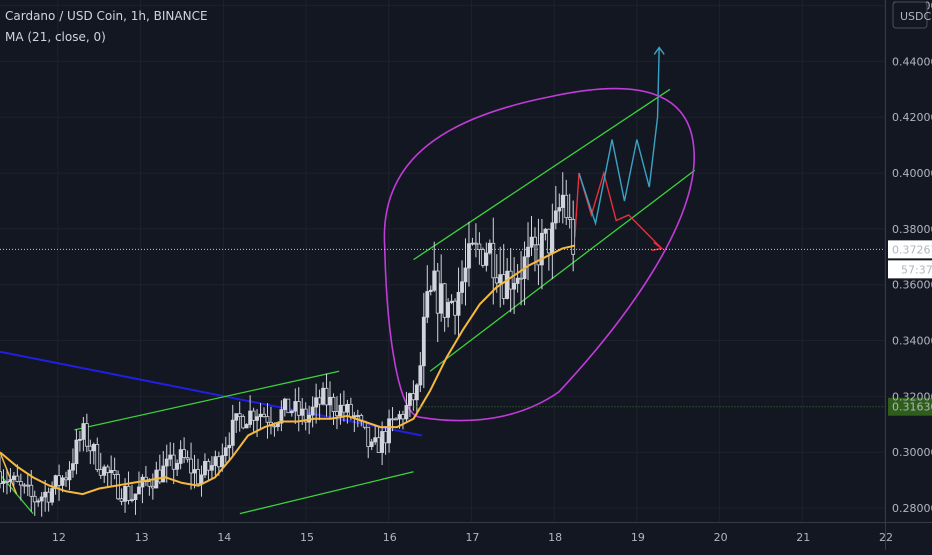 Image resolution: width=932 pixels, height=555 pixels. Describe the element at coordinates (207, 400) in the screenshot. I see `lower-channel-top-line` at that location.